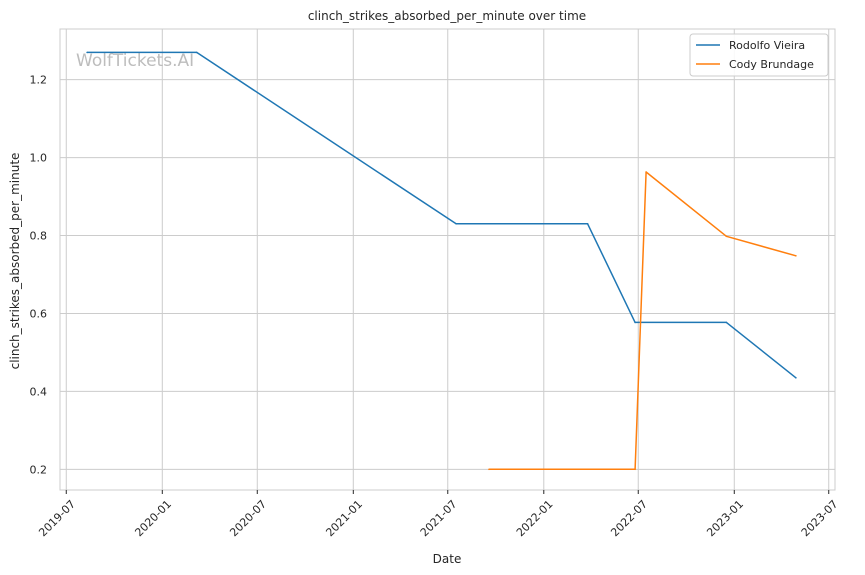 This screenshot has height=575, width=865. I want to click on legend: Rodolfo Vieira Cody Brundage, so click(759, 55).